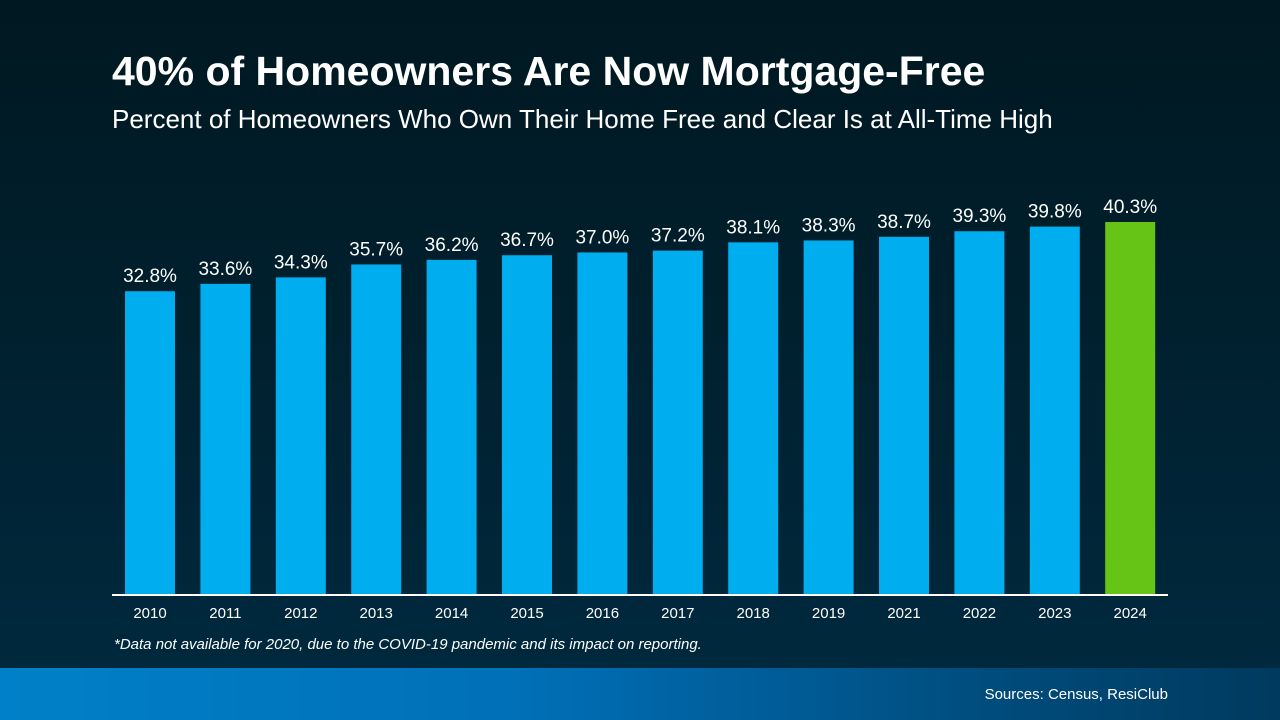 The height and width of the screenshot is (720, 1280). What do you see at coordinates (904, 415) in the screenshot?
I see `bar-2021` at bounding box center [904, 415].